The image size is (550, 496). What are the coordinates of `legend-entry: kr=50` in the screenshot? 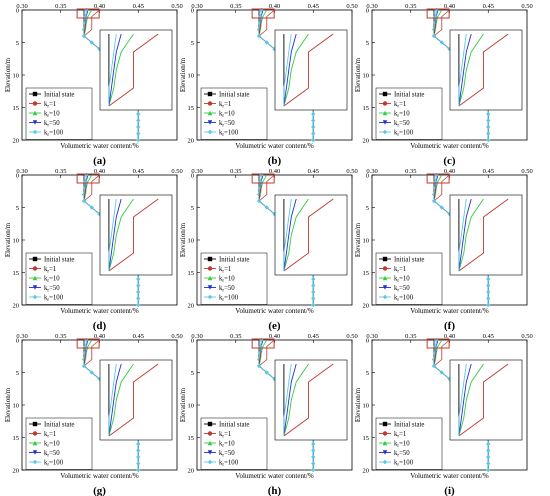 It's located at (402, 124).